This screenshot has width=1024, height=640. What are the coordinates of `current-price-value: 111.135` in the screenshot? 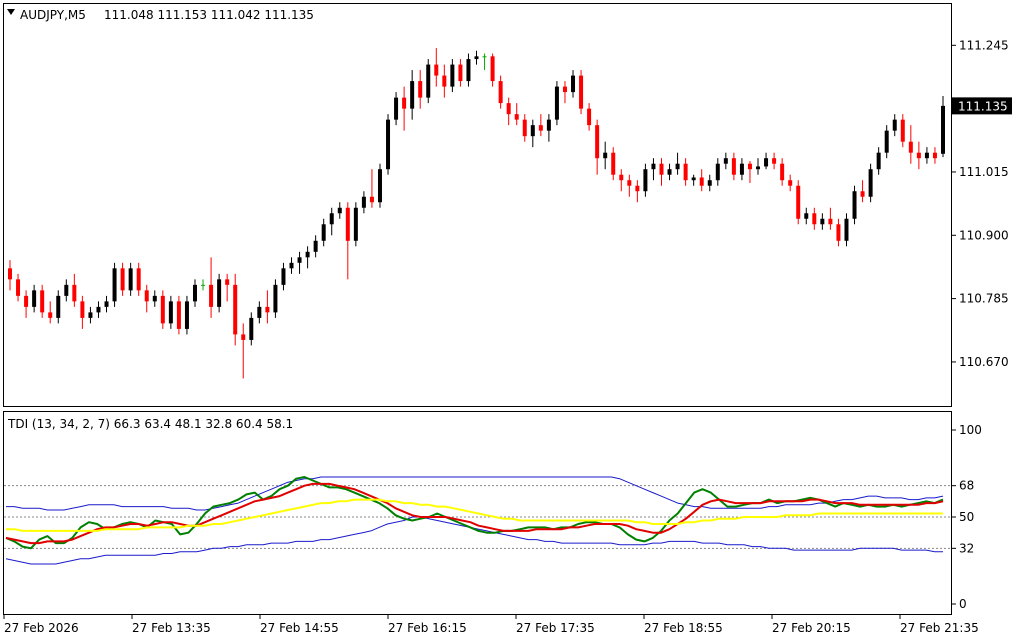 It's located at (983, 106).